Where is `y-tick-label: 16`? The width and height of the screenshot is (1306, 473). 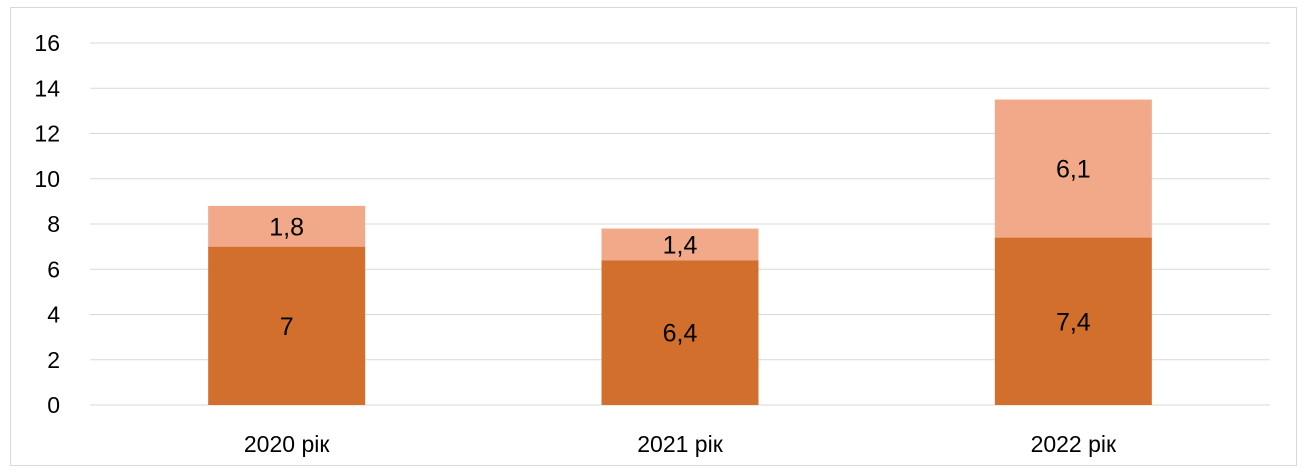
y-tick-label: 16 is located at coordinates (47, 43).